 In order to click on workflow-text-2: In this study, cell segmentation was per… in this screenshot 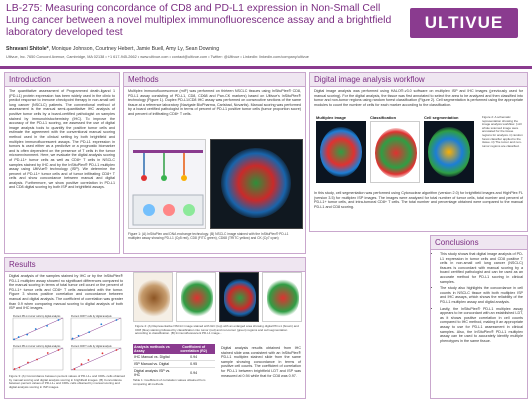, I will do `click(418, 200)`.